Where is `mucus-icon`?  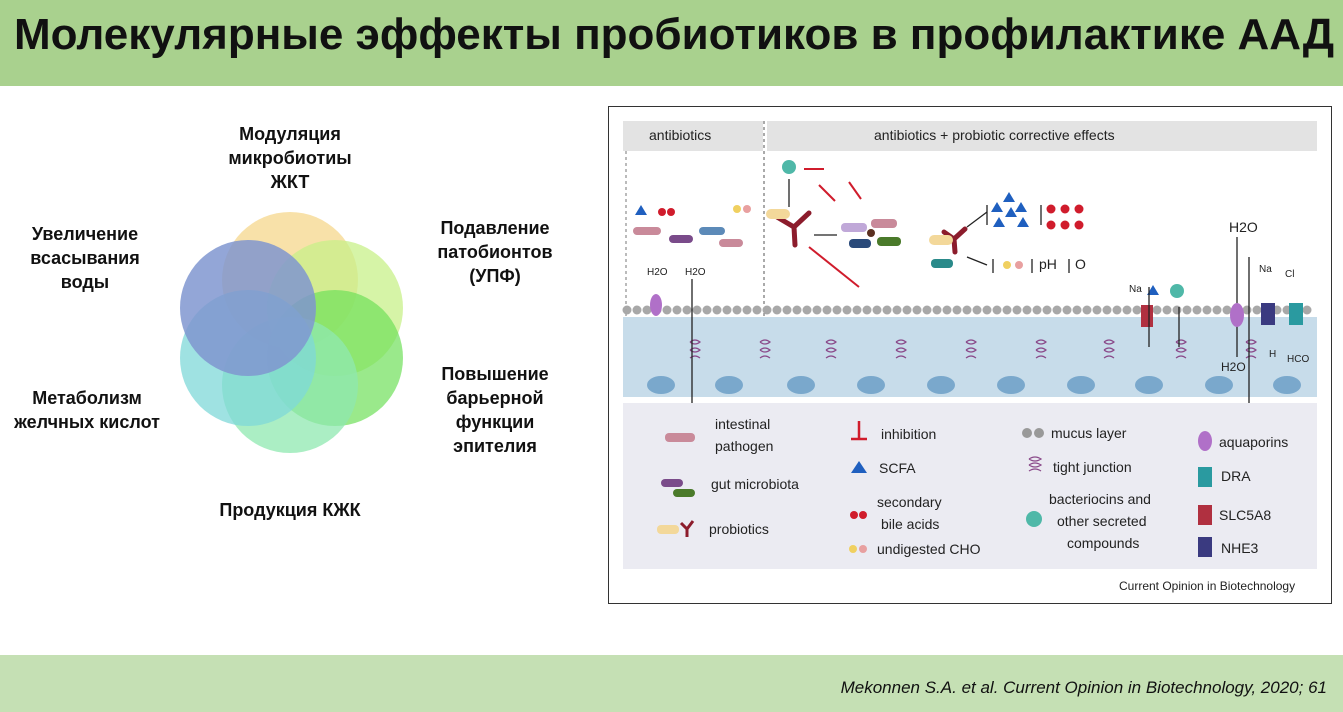 mucus-icon is located at coordinates (1039, 433).